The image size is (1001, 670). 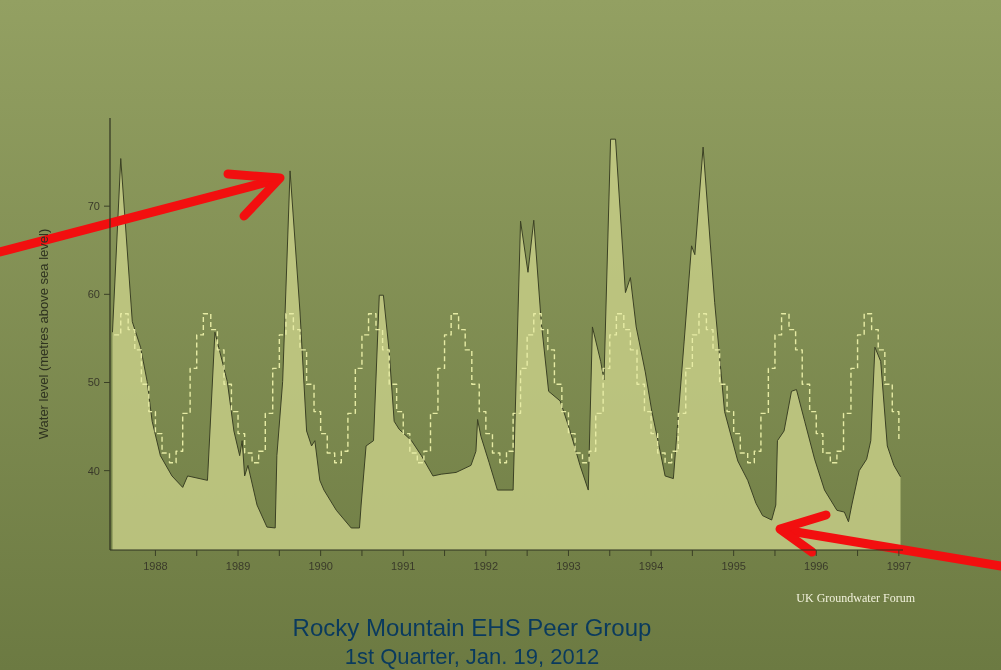 I want to click on y-tick-label: 60, so click(x=93, y=294).